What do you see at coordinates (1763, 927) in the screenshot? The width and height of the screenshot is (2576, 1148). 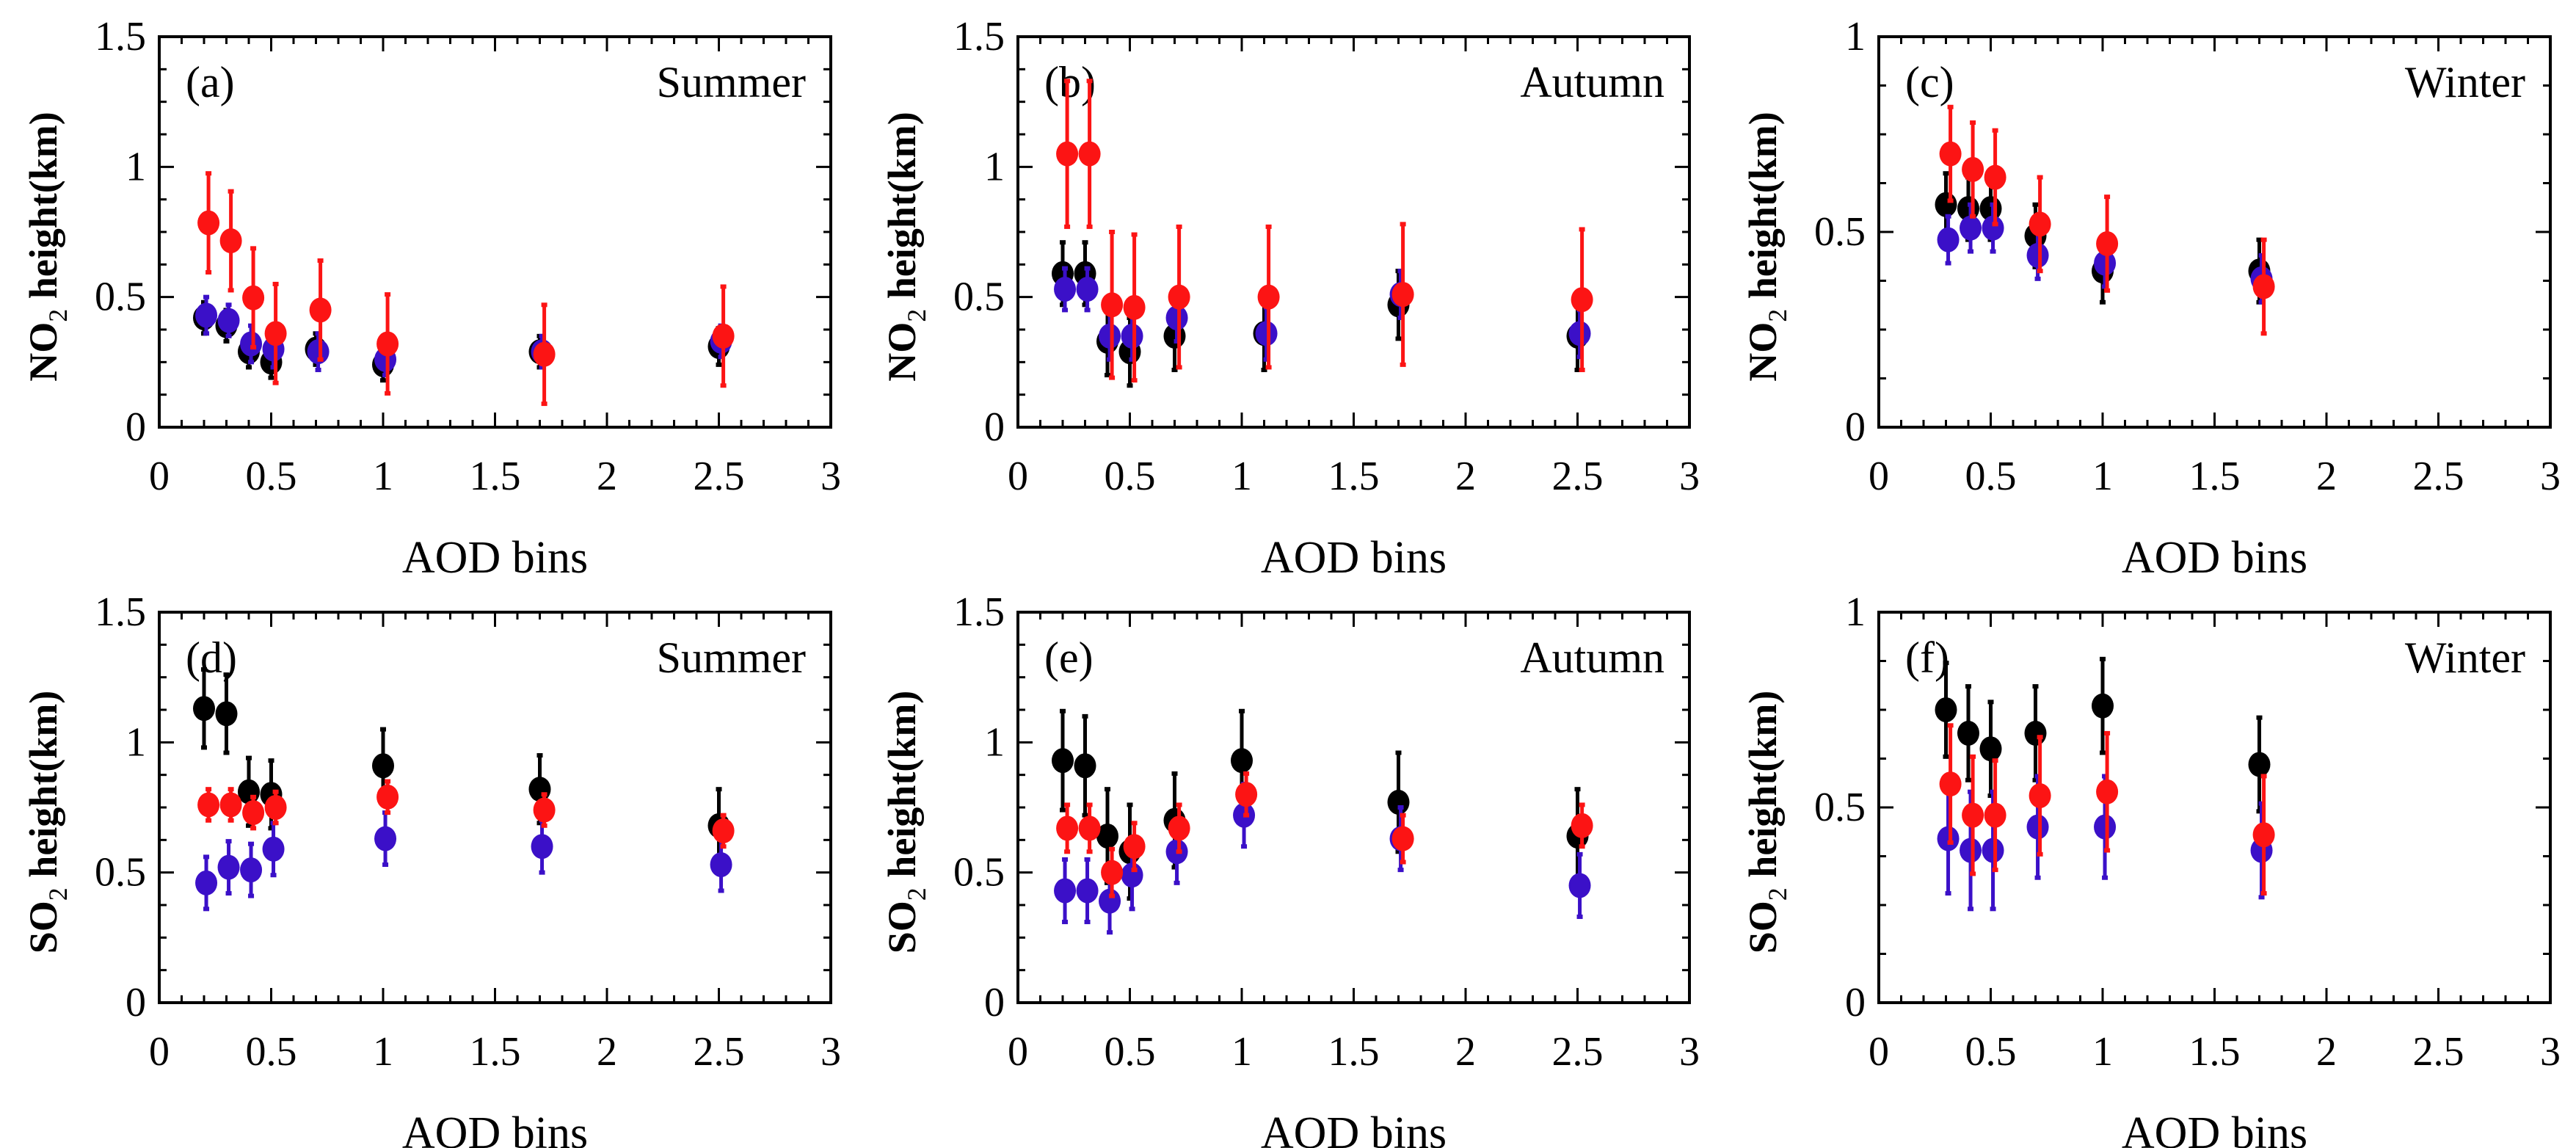 I see `y-axis-species: SO` at bounding box center [1763, 927].